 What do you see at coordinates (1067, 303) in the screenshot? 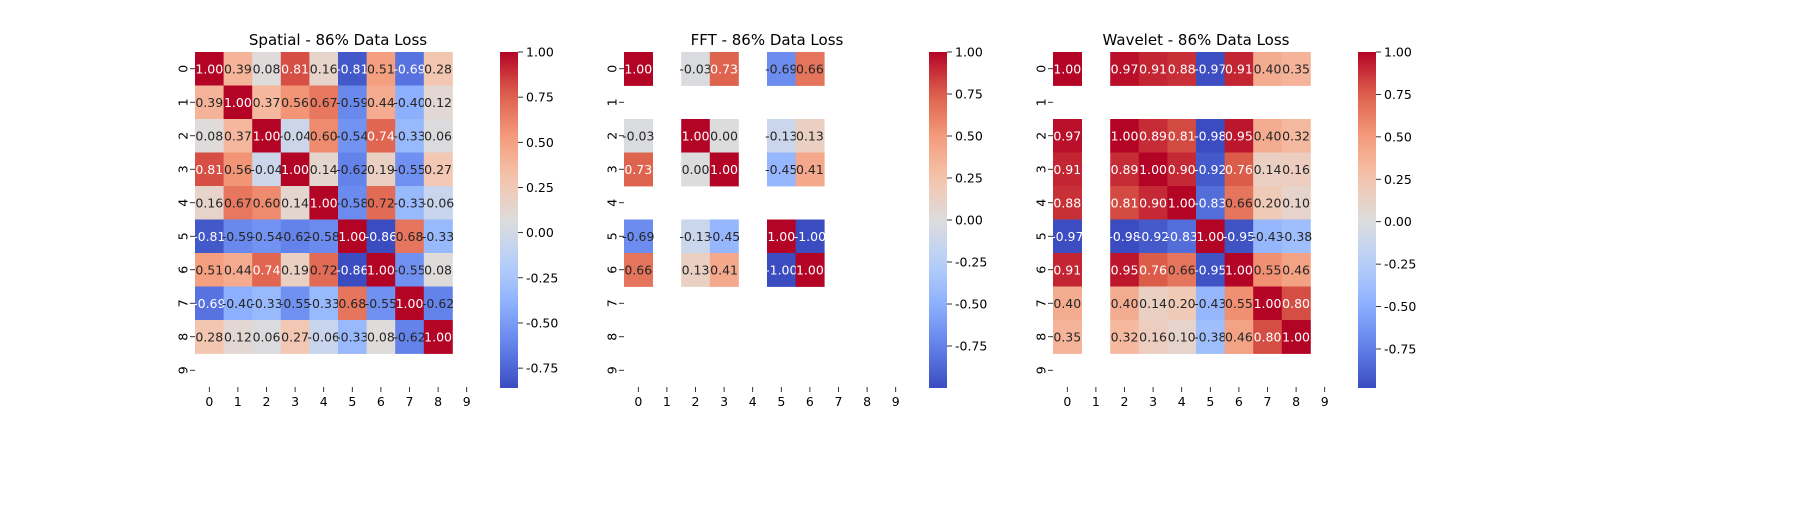
I see `cell-value-label: 0.40` at bounding box center [1067, 303].